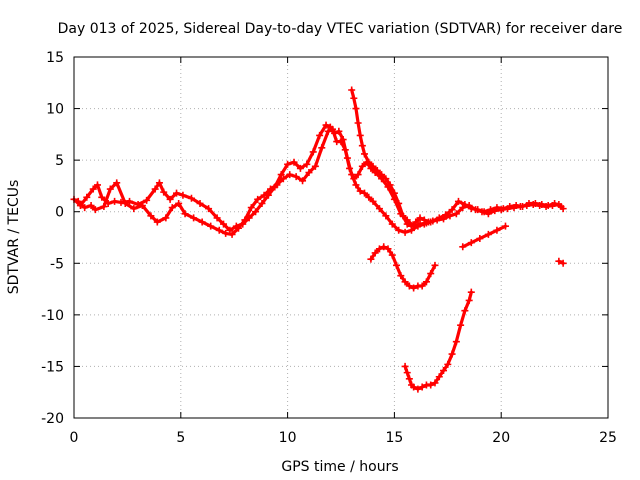 This screenshot has height=480, width=640. I want to click on x-tick-label: 5, so click(180, 438).